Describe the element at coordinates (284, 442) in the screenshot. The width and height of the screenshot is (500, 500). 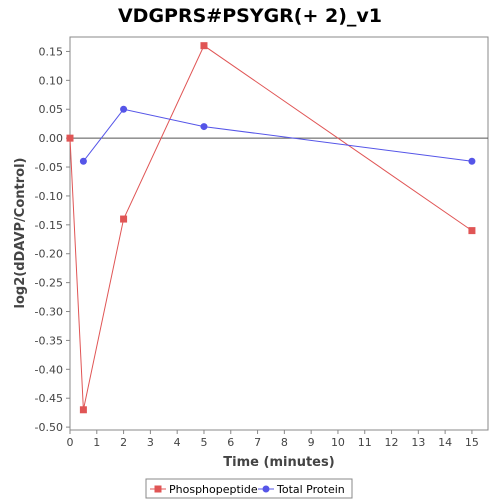
I see `x-tick-label: 8` at that location.